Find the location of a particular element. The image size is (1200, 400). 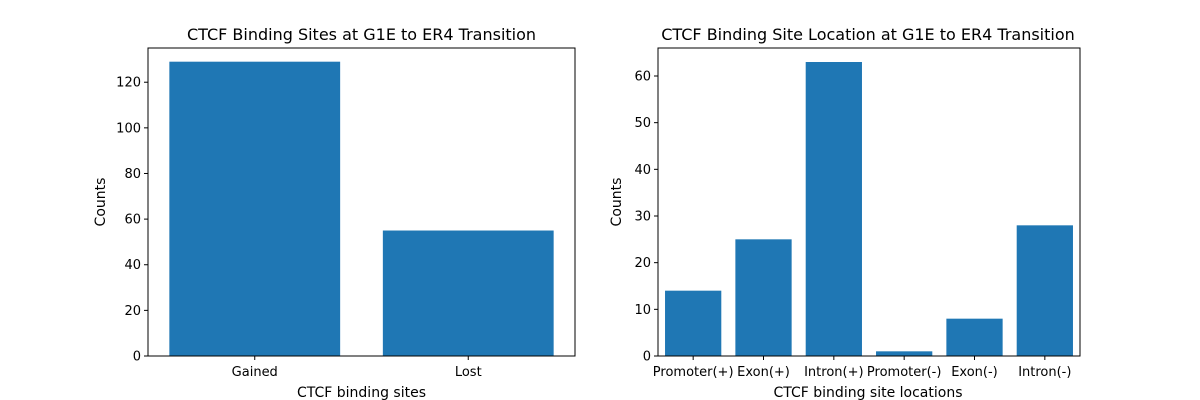

x-tick-label: Promoter(-) is located at coordinates (904, 372).